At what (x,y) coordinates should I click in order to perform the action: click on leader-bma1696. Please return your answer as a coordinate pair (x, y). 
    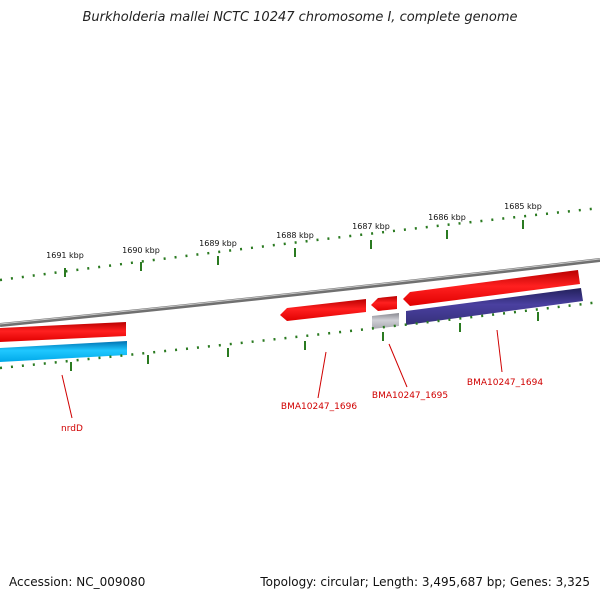
    Looking at the image, I should click on (322, 375).